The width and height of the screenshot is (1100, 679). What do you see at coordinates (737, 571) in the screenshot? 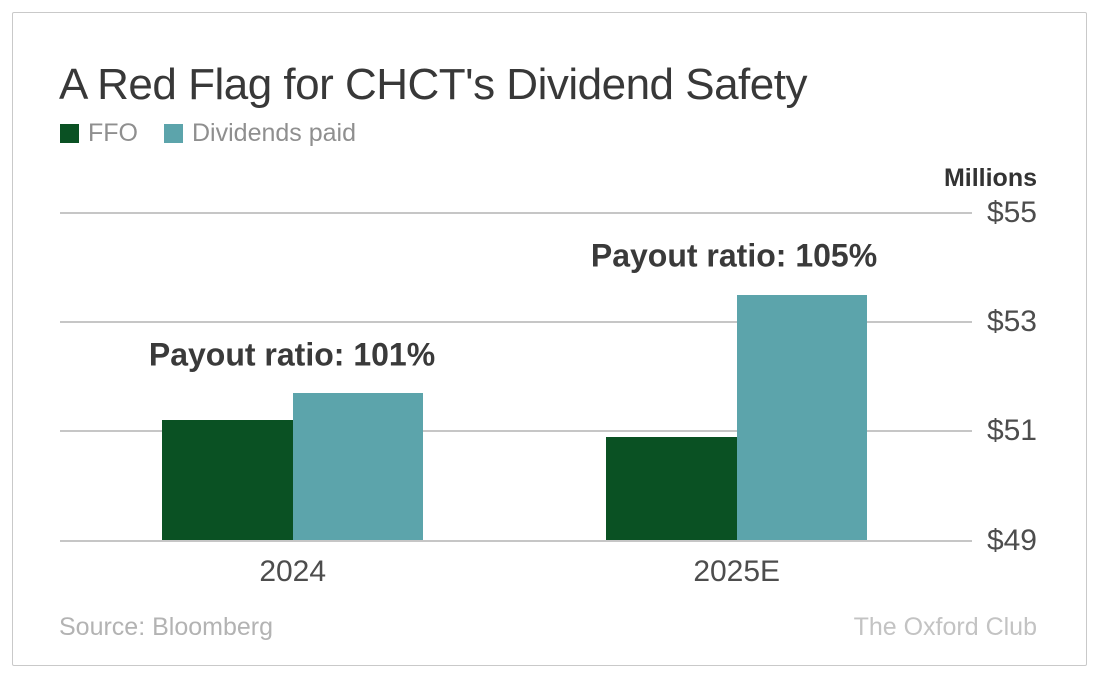
I see `x-tick-label-2025e: 2025E` at bounding box center [737, 571].